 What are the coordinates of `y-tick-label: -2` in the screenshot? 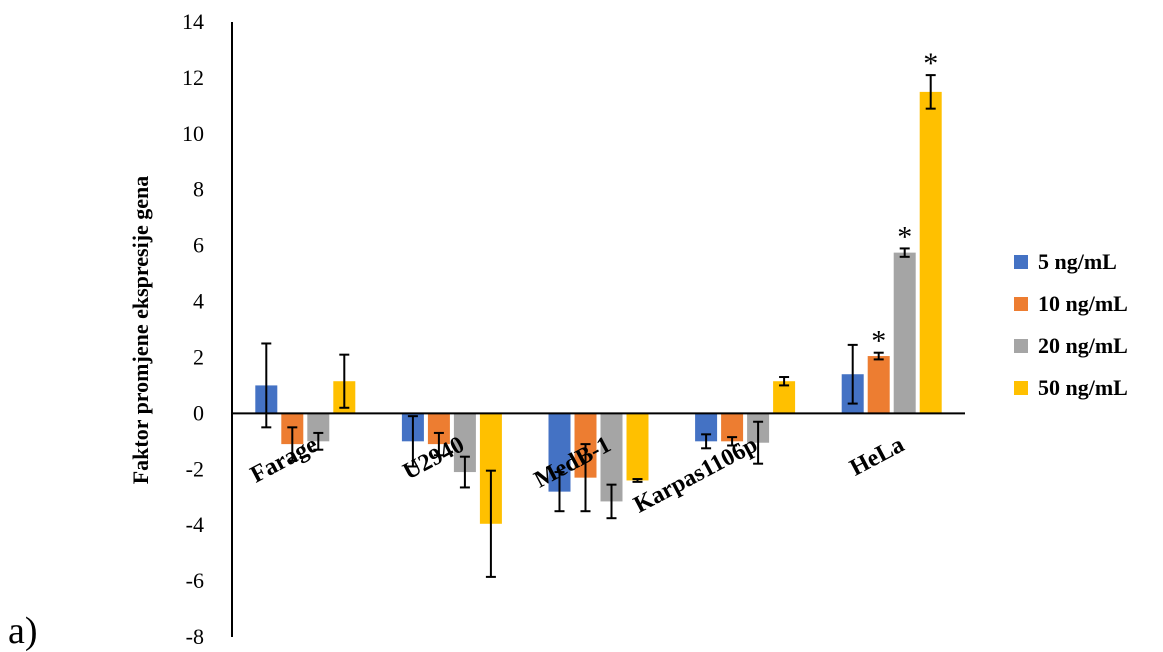 It's located at (195, 468).